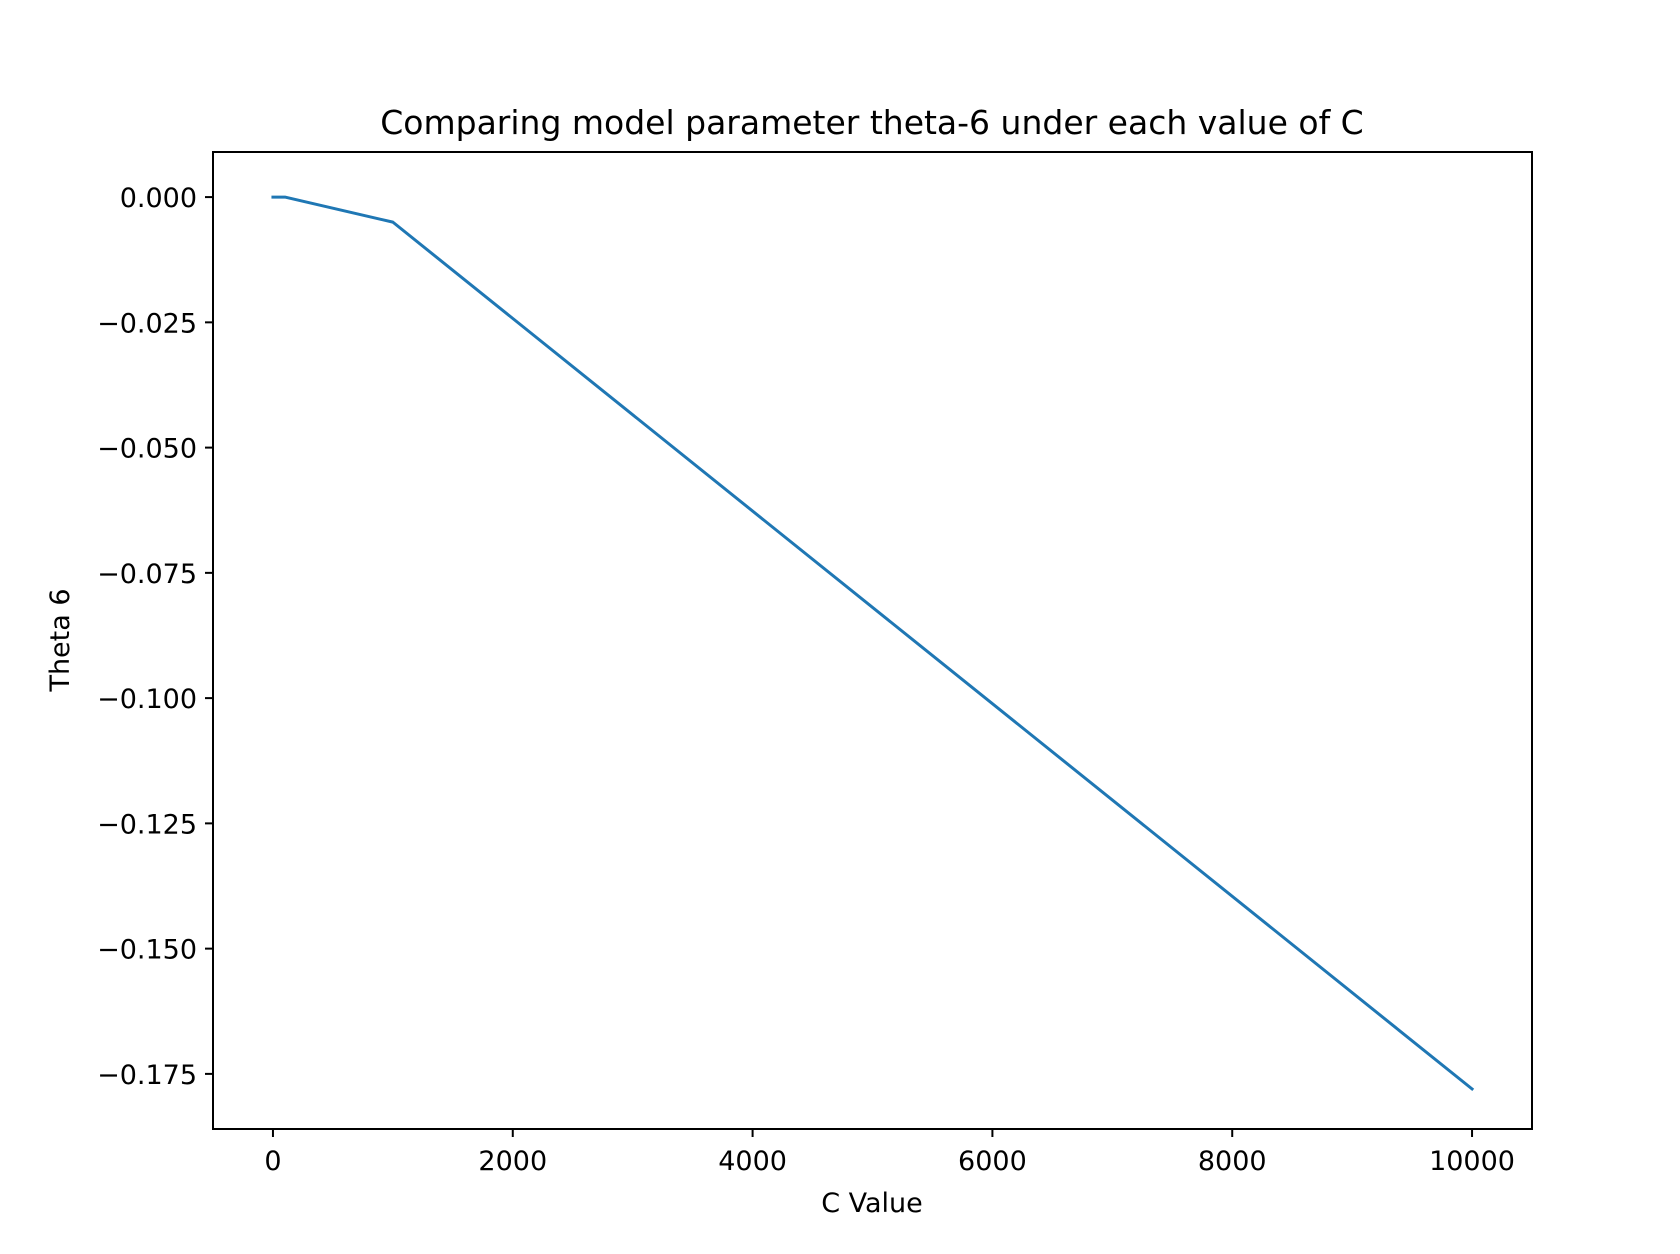 This screenshot has height=1254, width=1680. I want to click on x-tick-label: 6000, so click(992, 1161).